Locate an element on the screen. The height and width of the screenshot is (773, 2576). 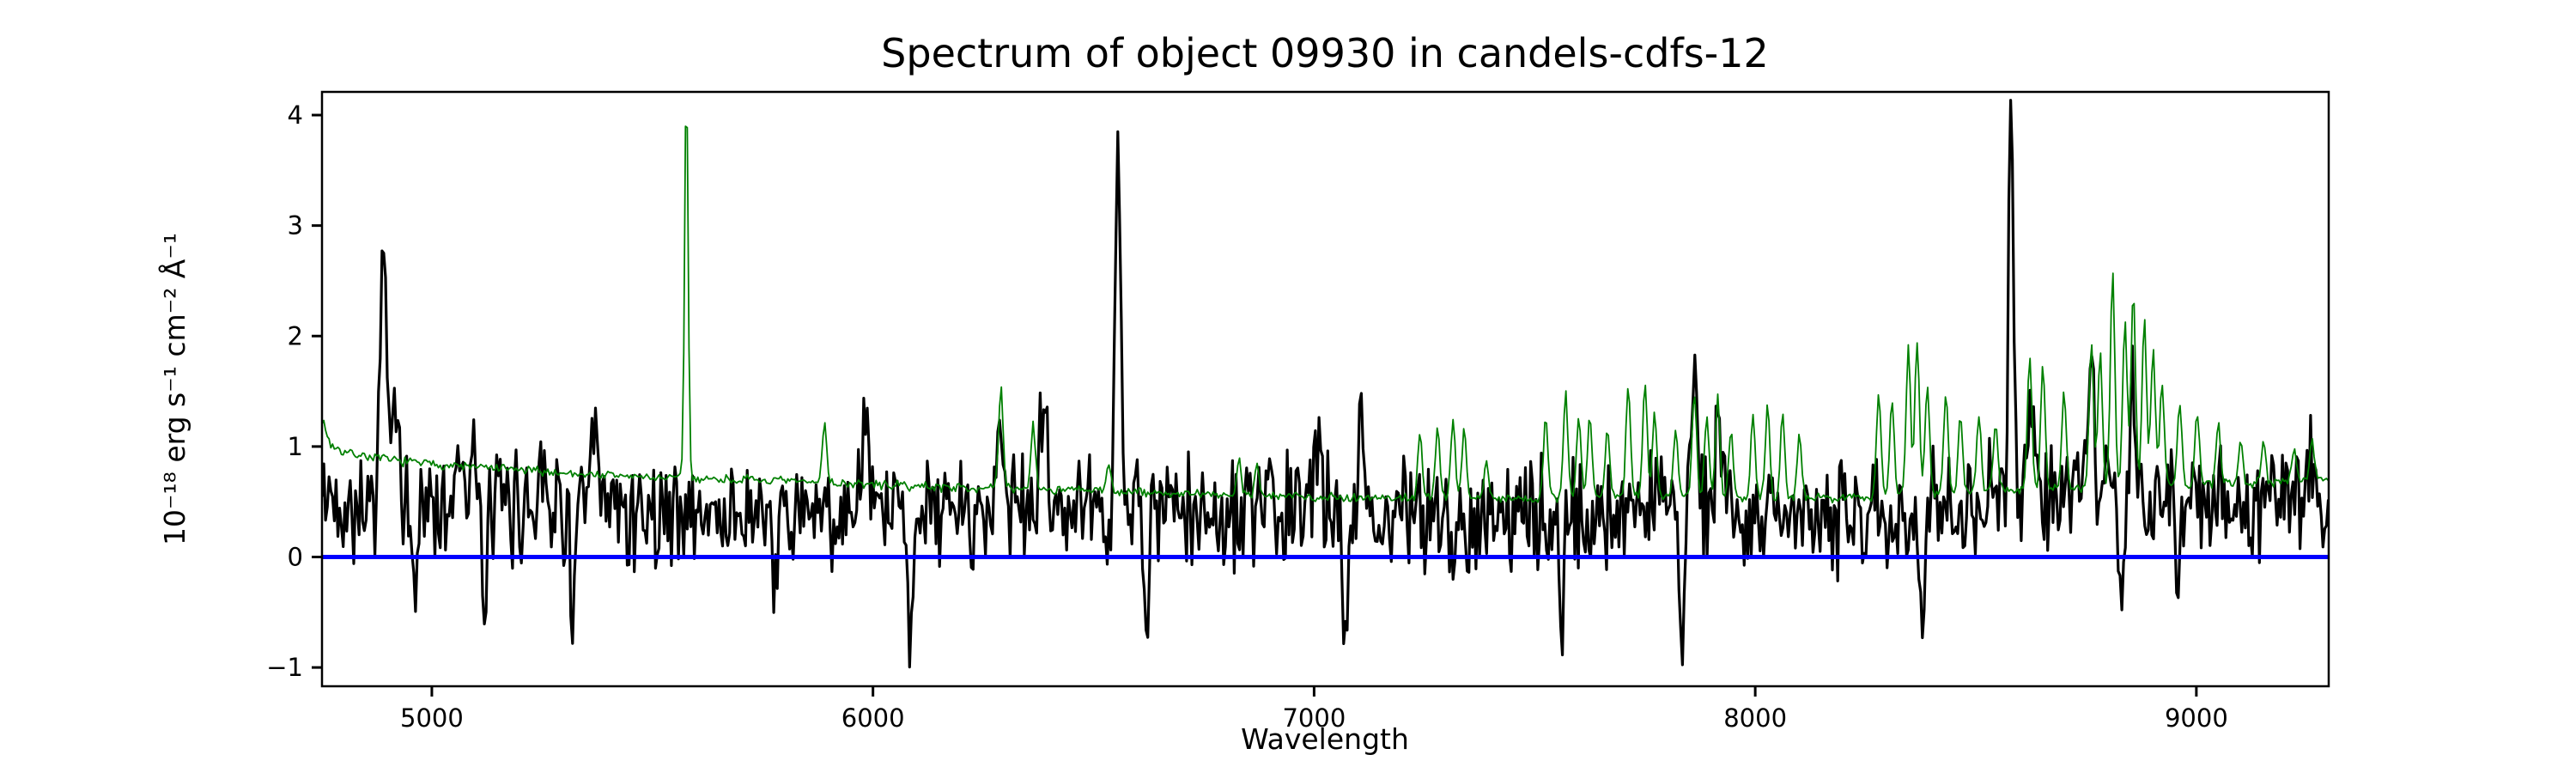
y-tick-label: −1 is located at coordinates (284, 667).